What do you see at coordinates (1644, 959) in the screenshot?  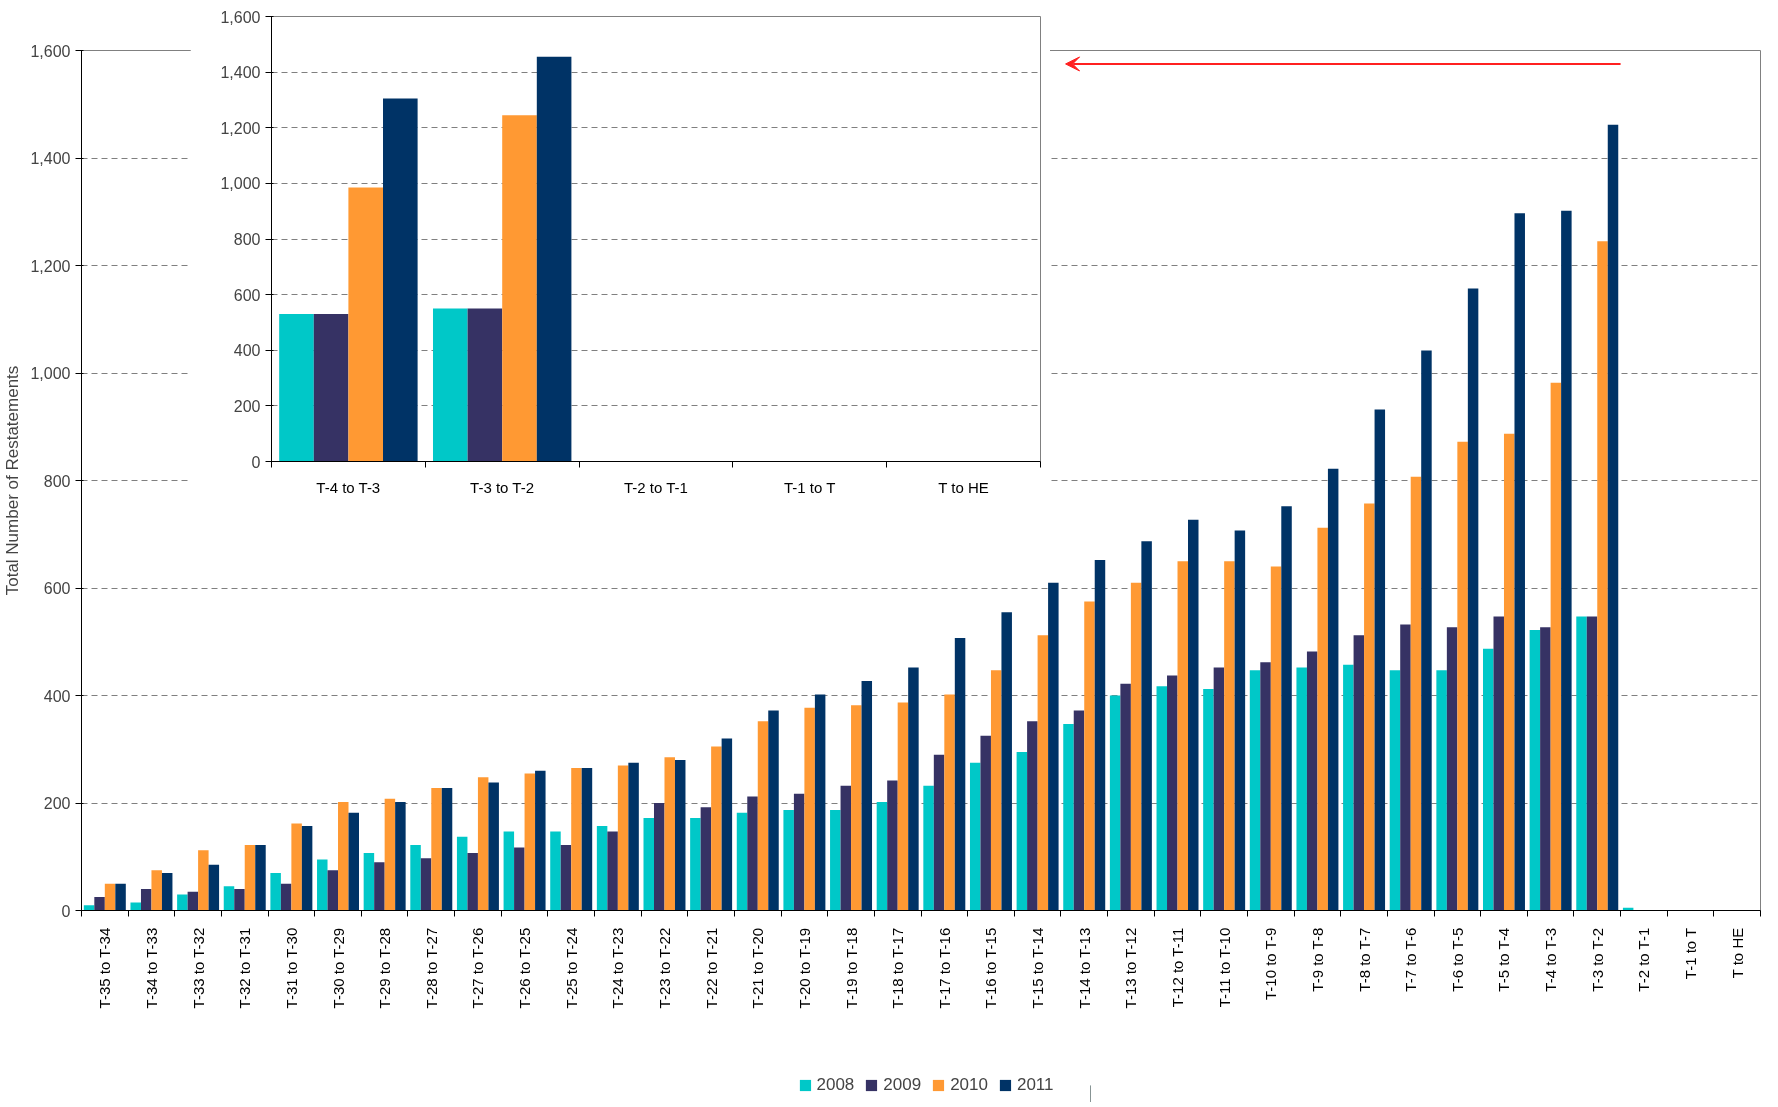 I see `x-tick-label: T-2 to T-1` at bounding box center [1644, 959].